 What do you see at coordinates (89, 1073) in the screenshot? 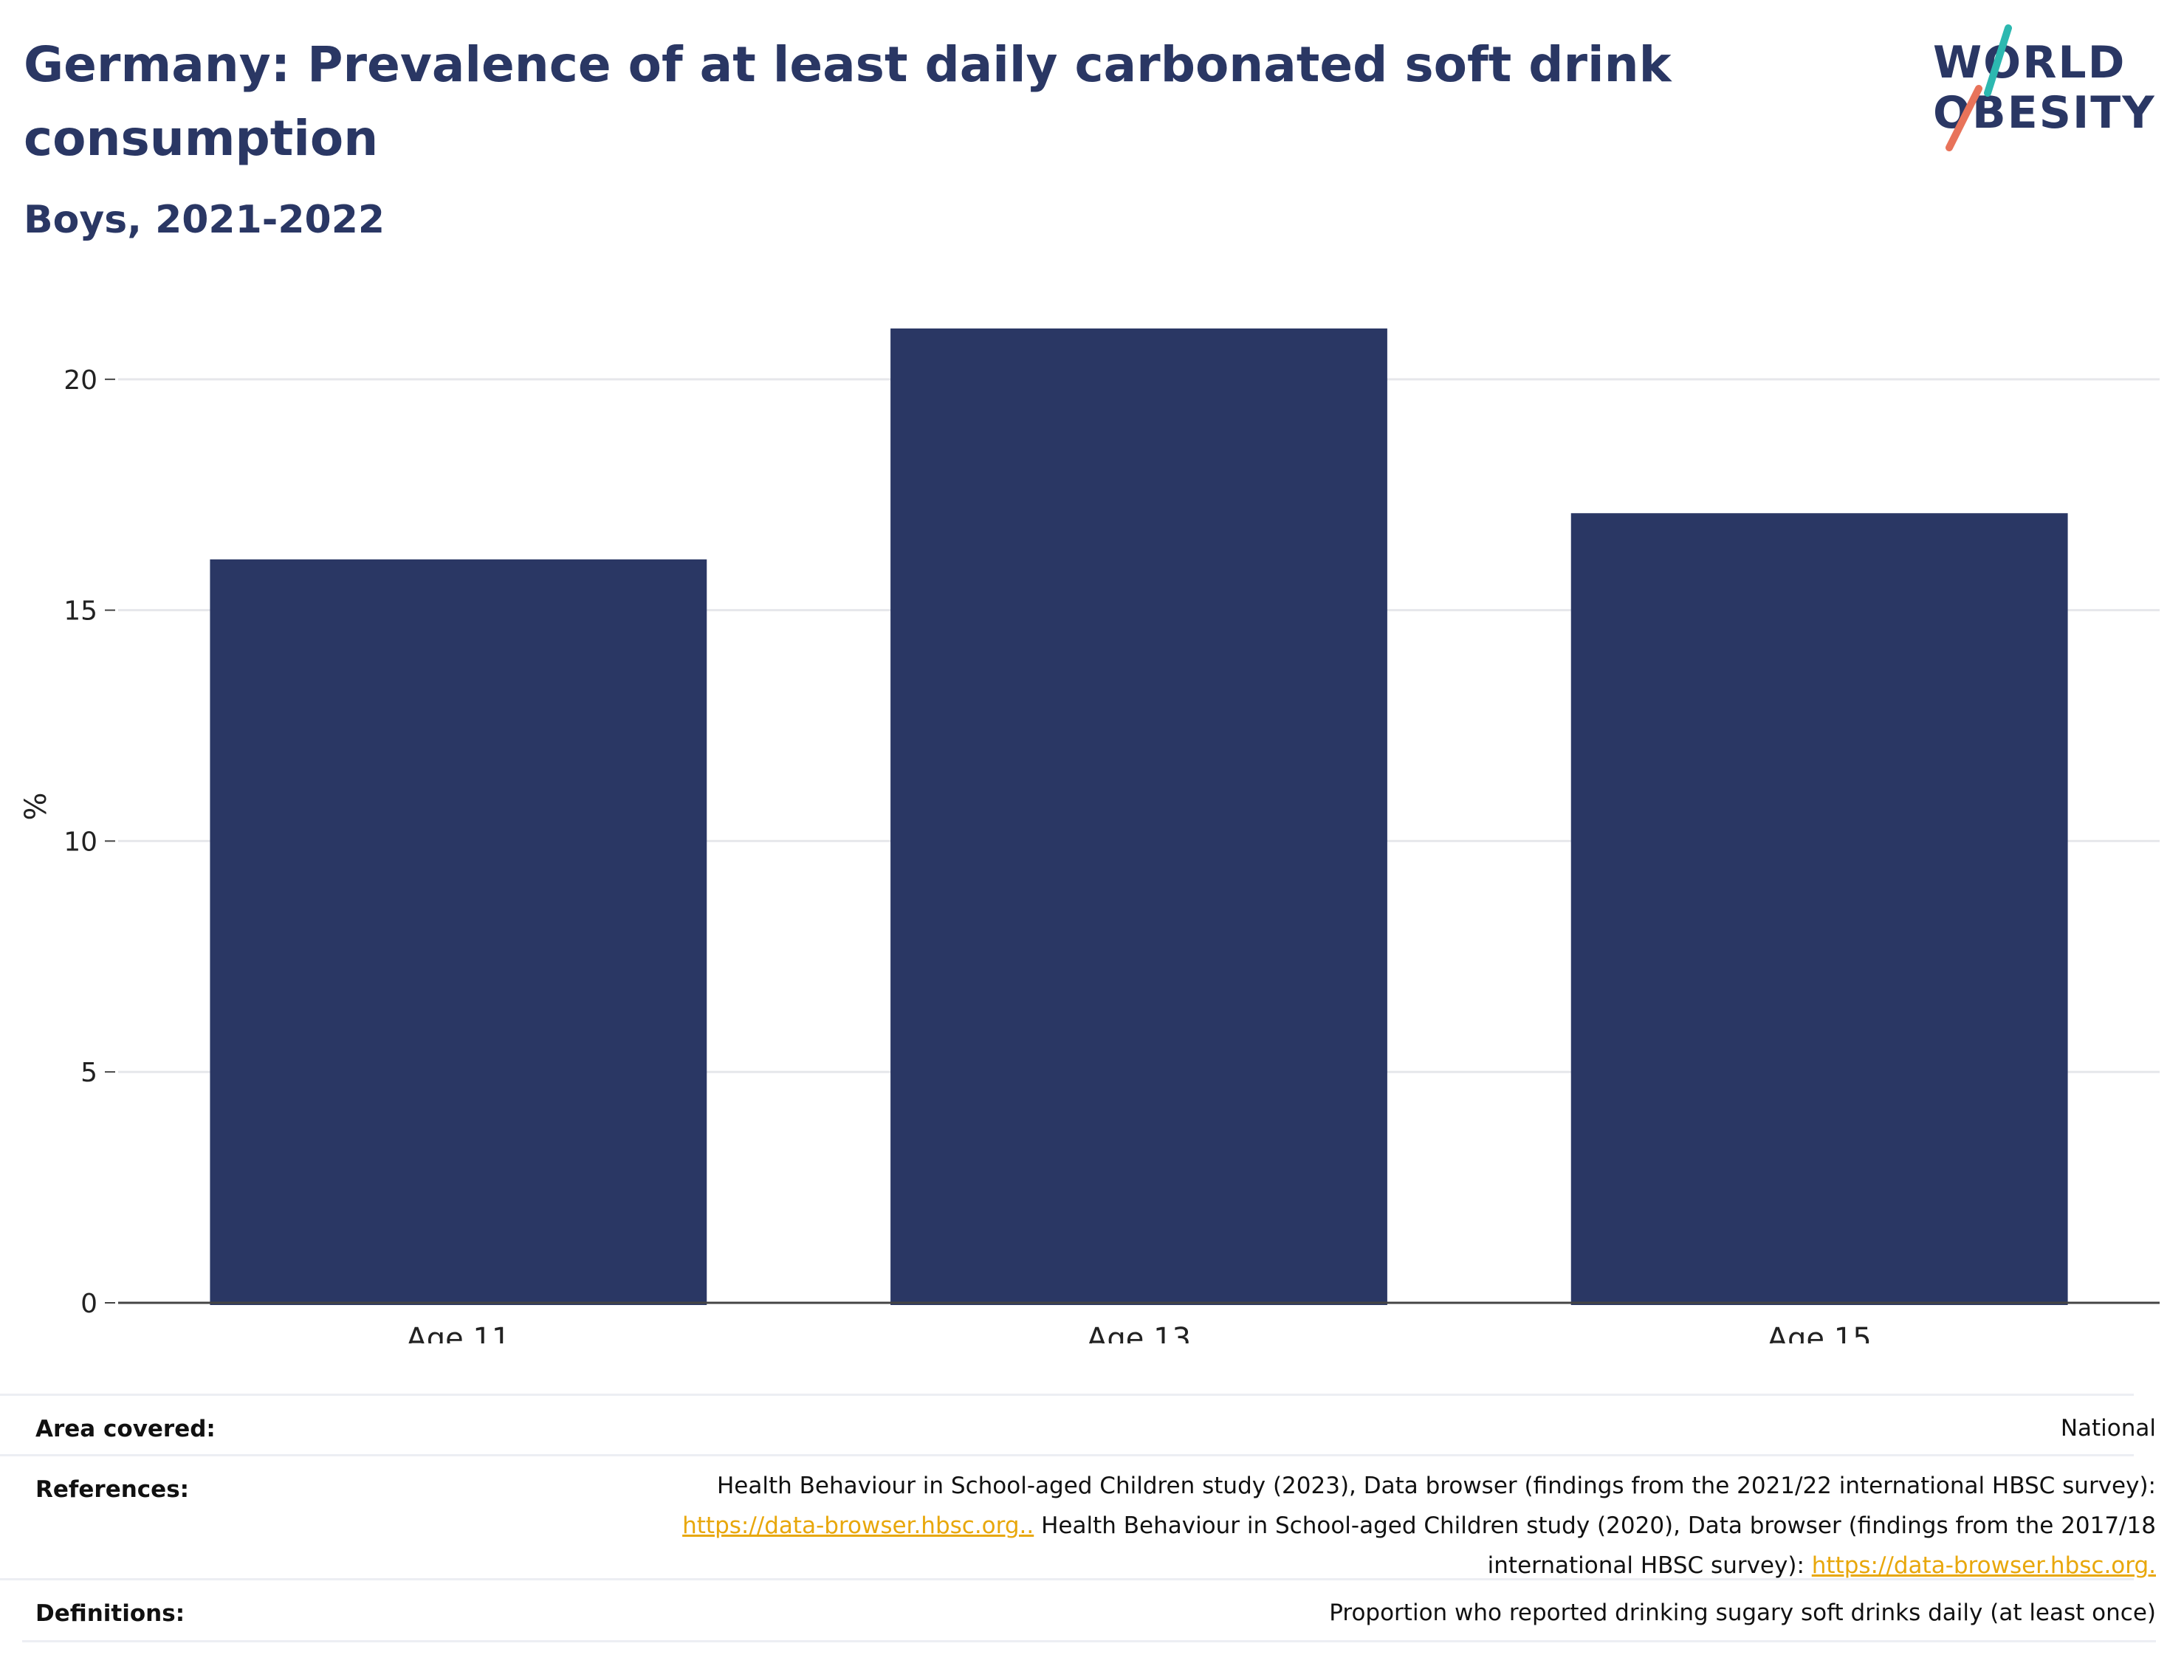
I see `y-tick-label: 5` at bounding box center [89, 1073].